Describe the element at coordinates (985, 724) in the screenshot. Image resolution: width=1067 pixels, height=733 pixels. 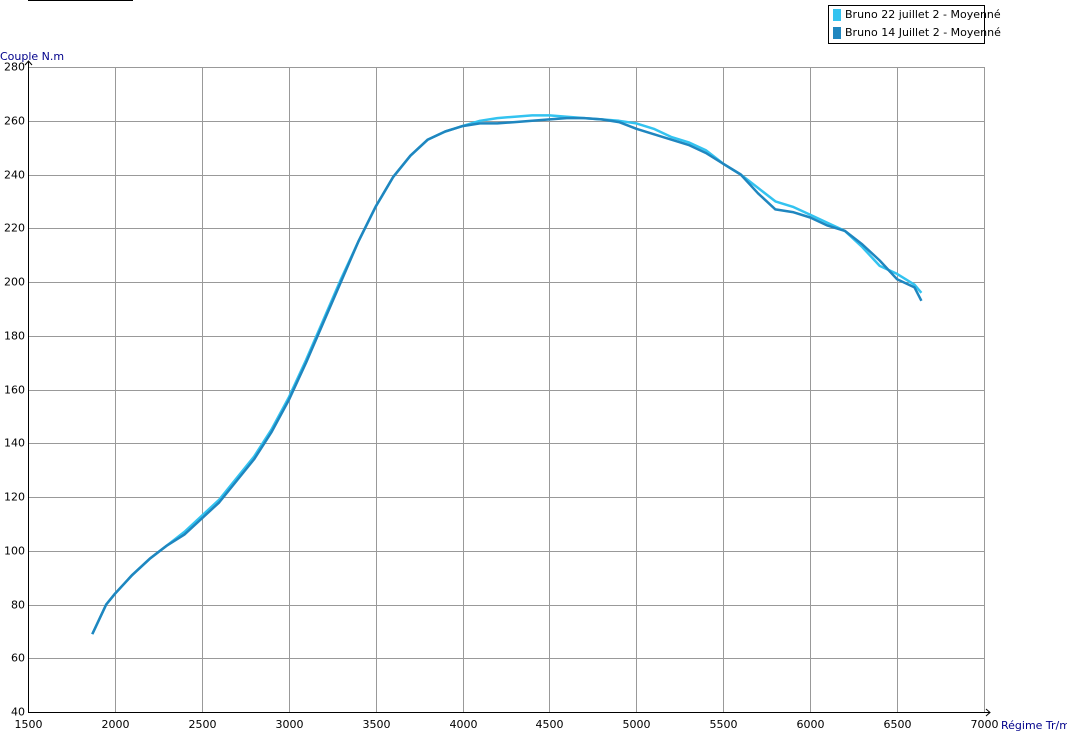
I see `x-tick-label: 7000` at that location.